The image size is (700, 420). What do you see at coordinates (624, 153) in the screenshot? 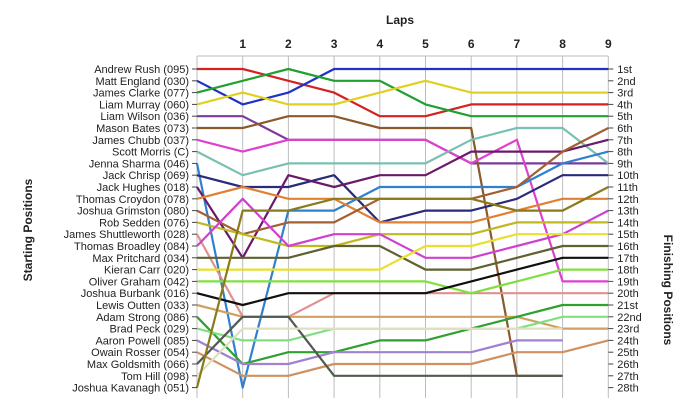
I see `finish-label: 8th` at bounding box center [624, 153].